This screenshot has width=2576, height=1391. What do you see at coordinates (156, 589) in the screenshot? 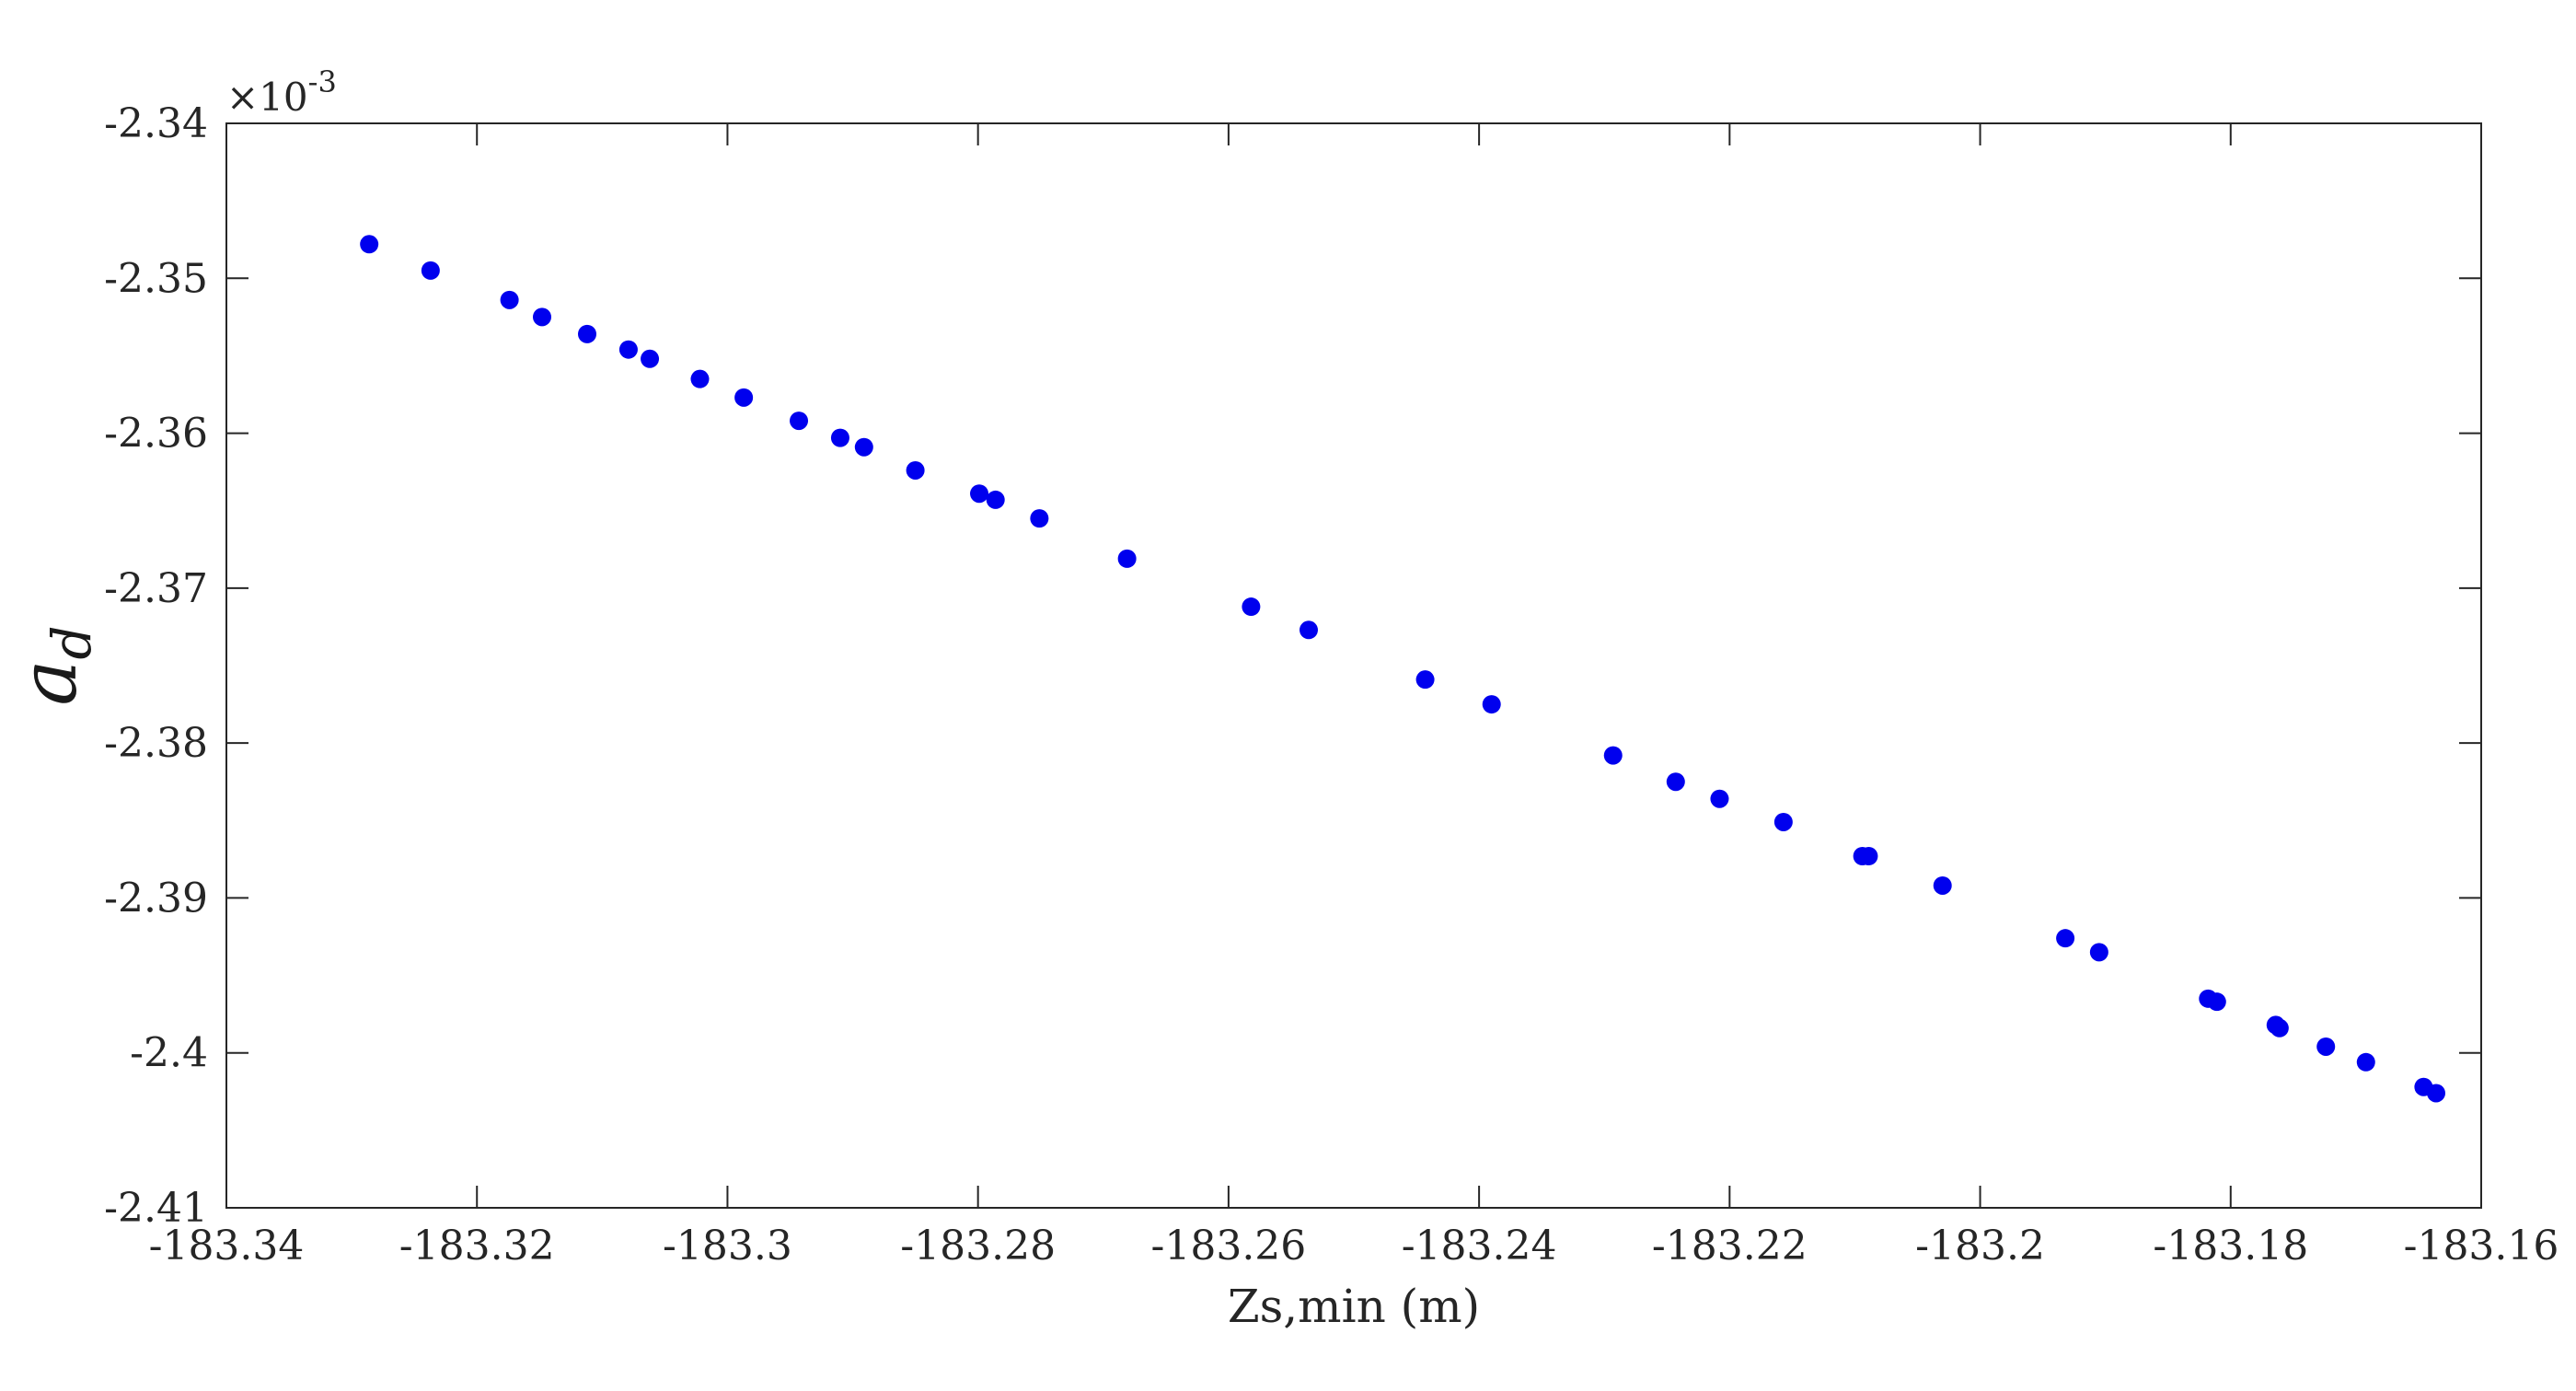
I see `y-tick-label: -2.37` at bounding box center [156, 589].